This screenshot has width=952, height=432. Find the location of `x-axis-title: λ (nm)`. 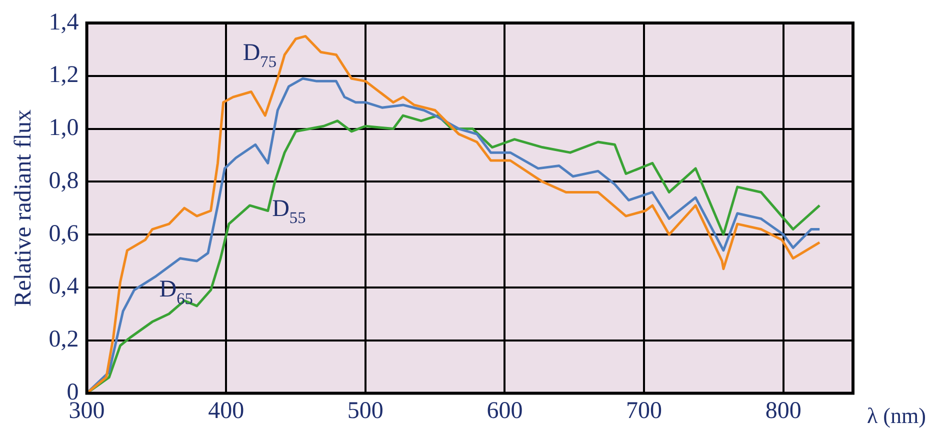

x-axis-title: λ (nm) is located at coordinates (896, 415).